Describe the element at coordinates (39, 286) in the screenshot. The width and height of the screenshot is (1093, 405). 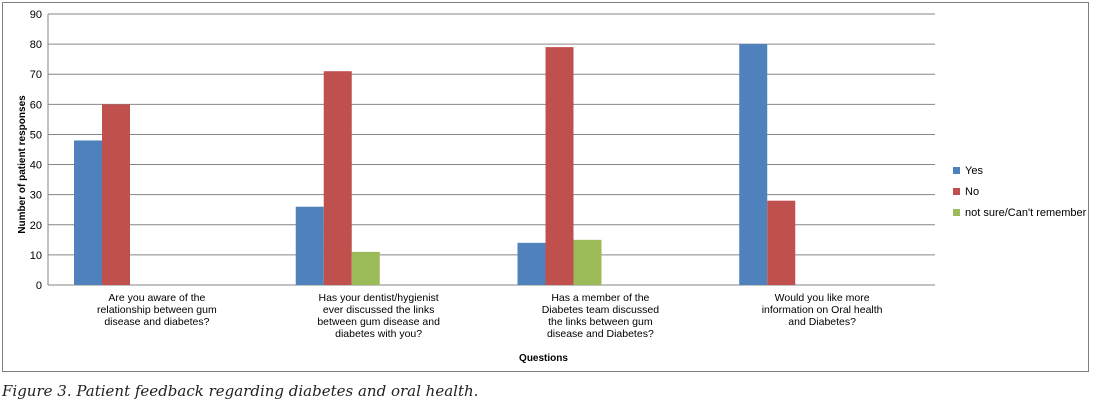
I see `y-tick-label: 0` at that location.